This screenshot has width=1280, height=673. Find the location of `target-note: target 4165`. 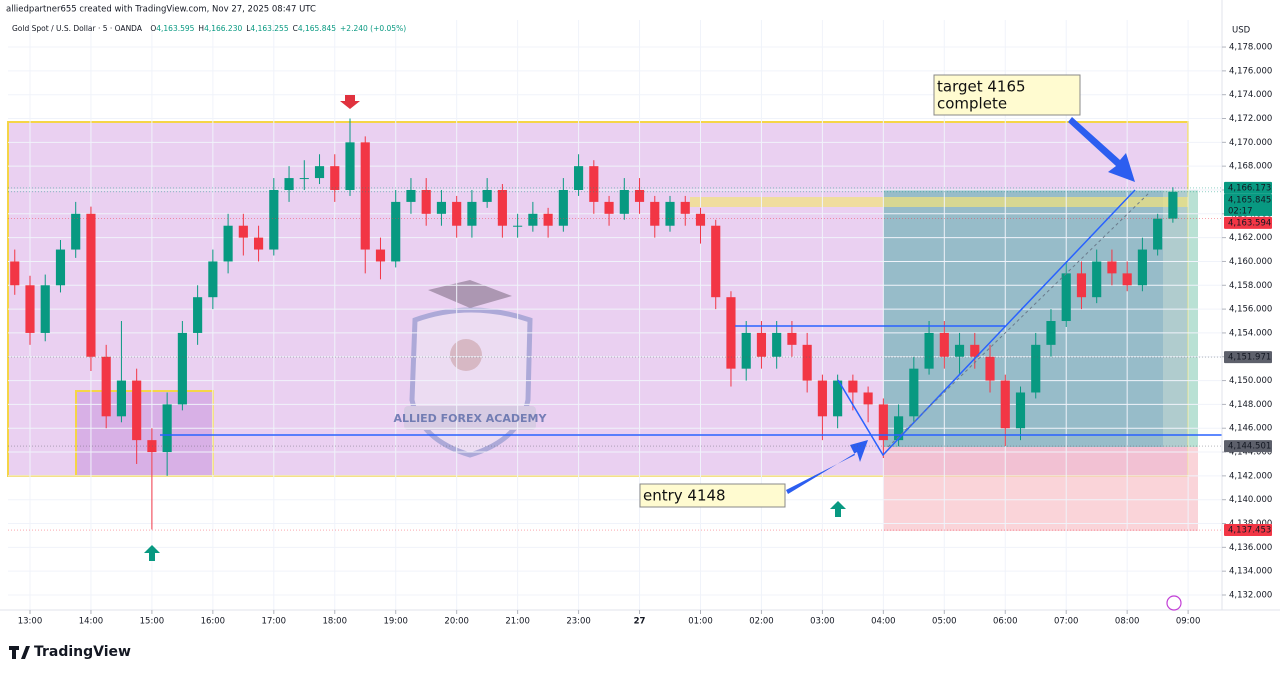

target-note: target 4165 is located at coordinates (981, 87).